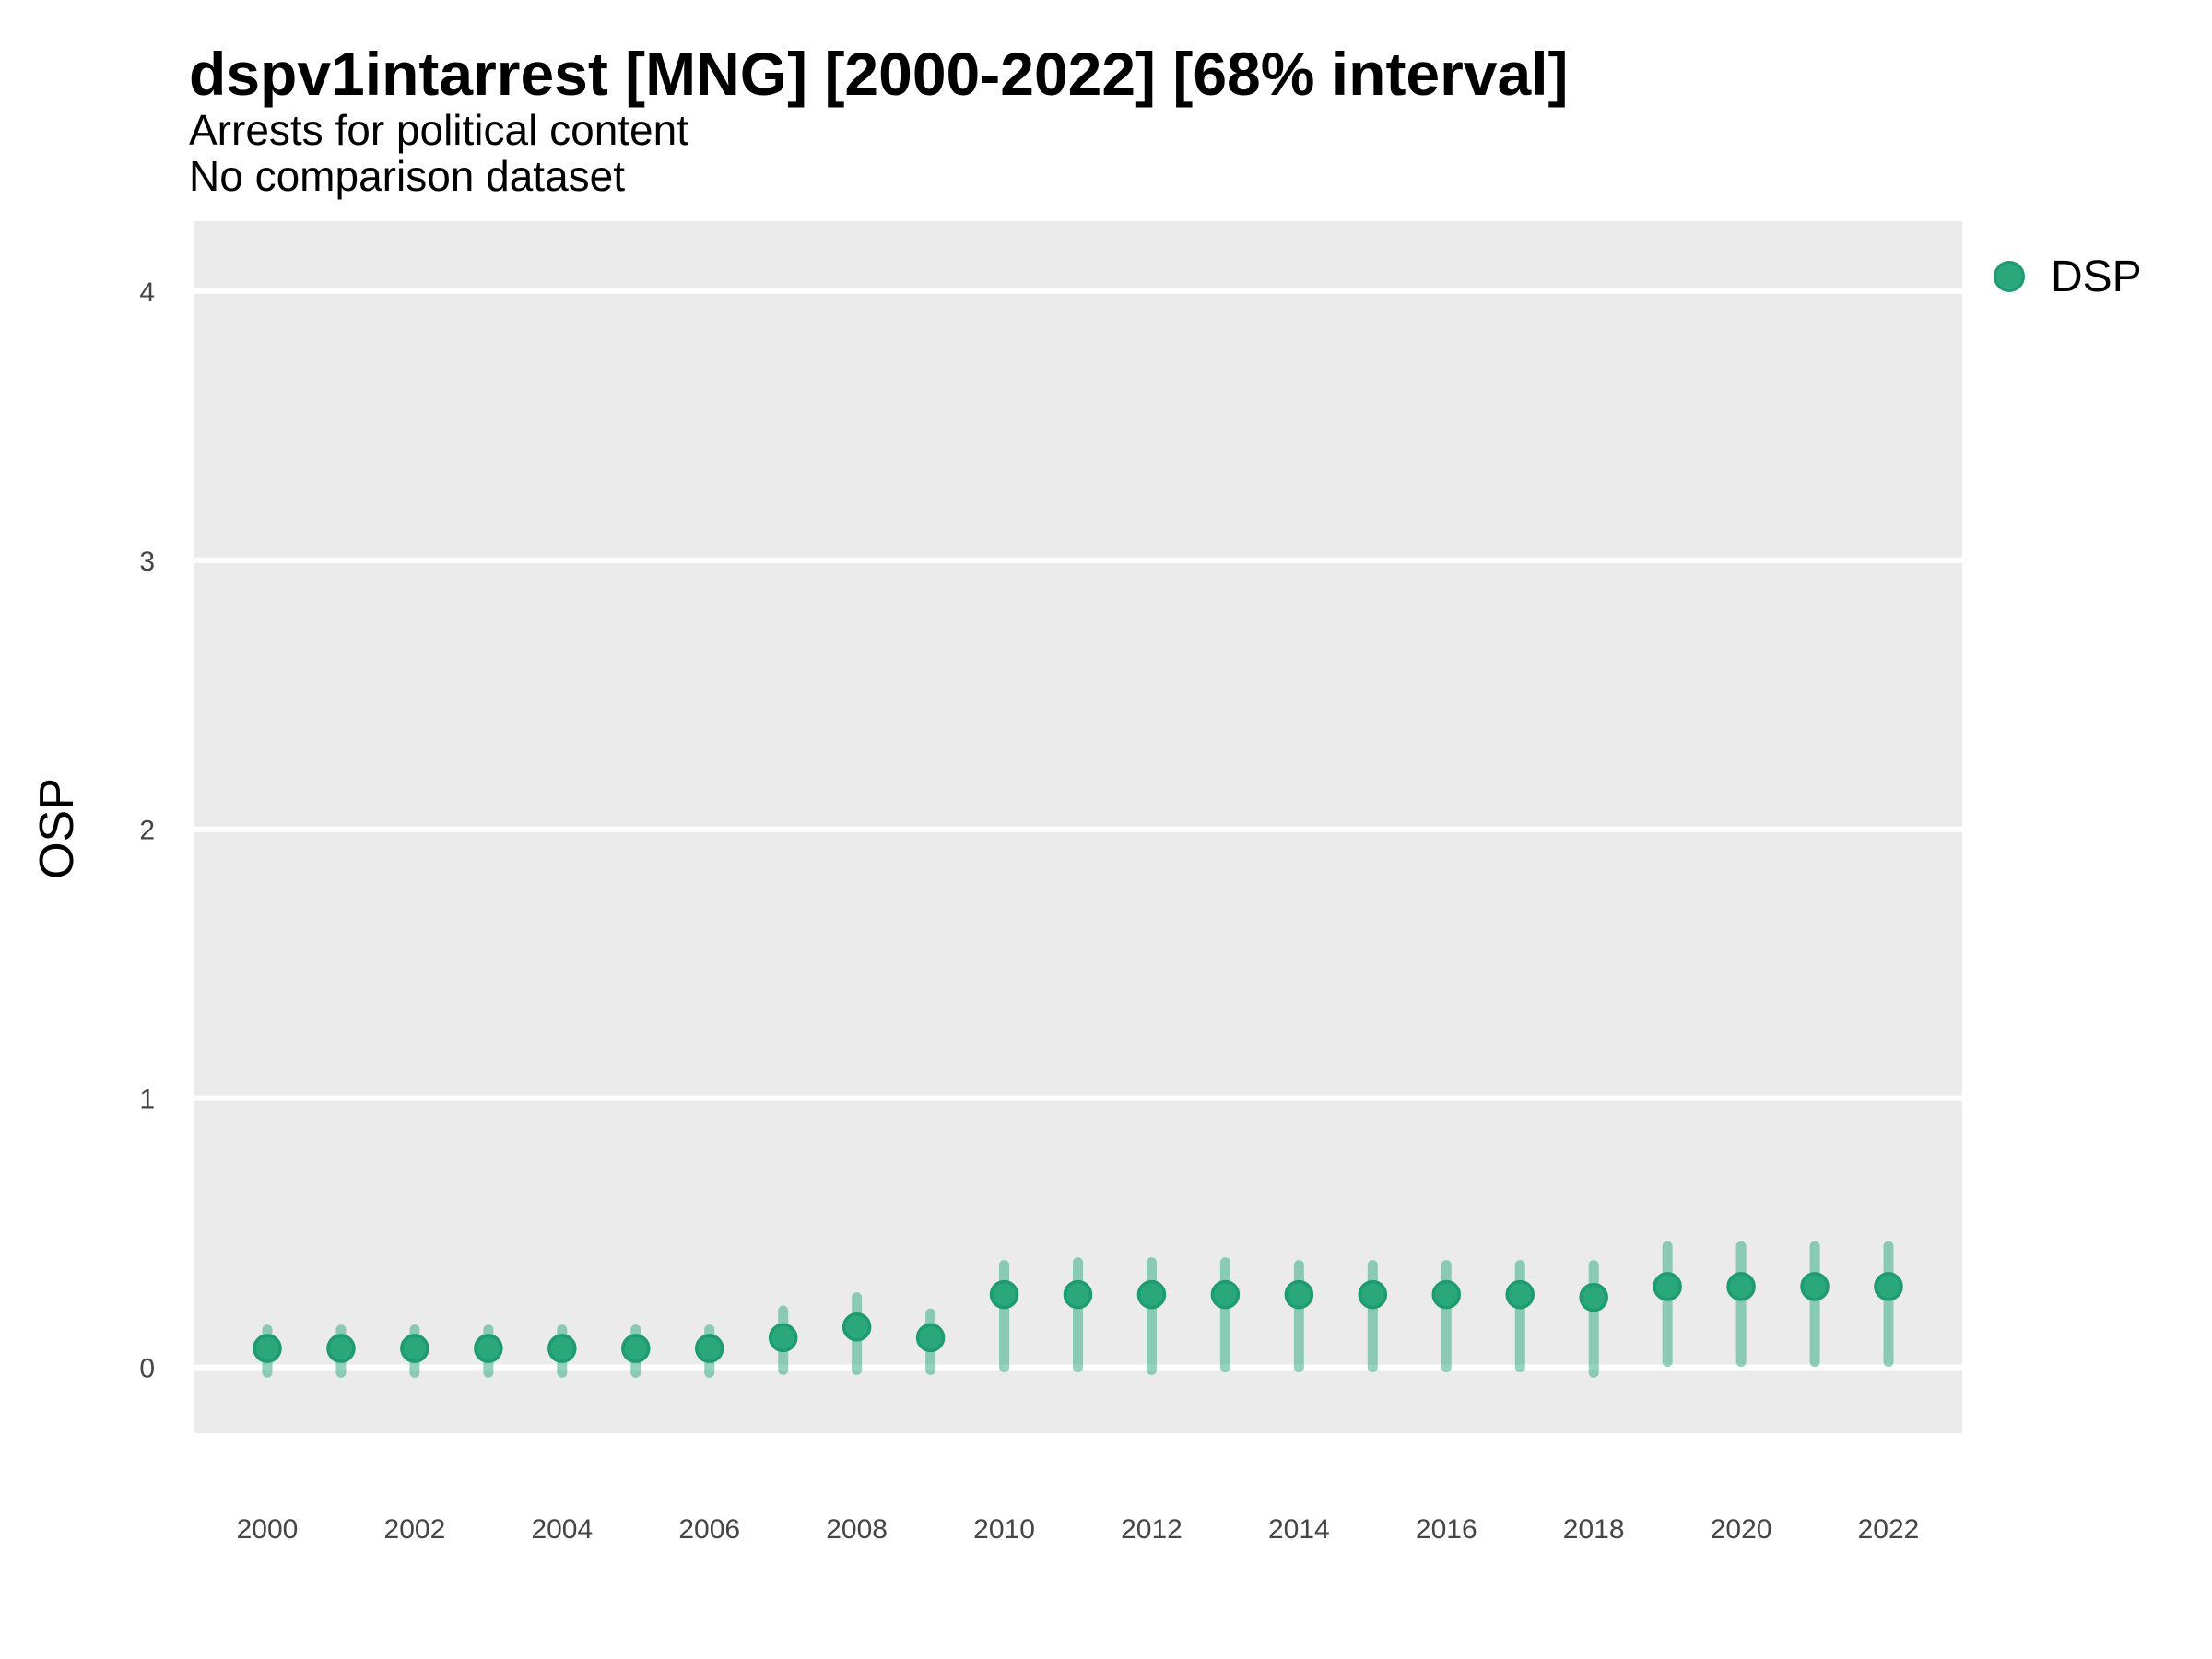  What do you see at coordinates (562, 1529) in the screenshot?
I see `x-tick-label-2004: 2004` at bounding box center [562, 1529].